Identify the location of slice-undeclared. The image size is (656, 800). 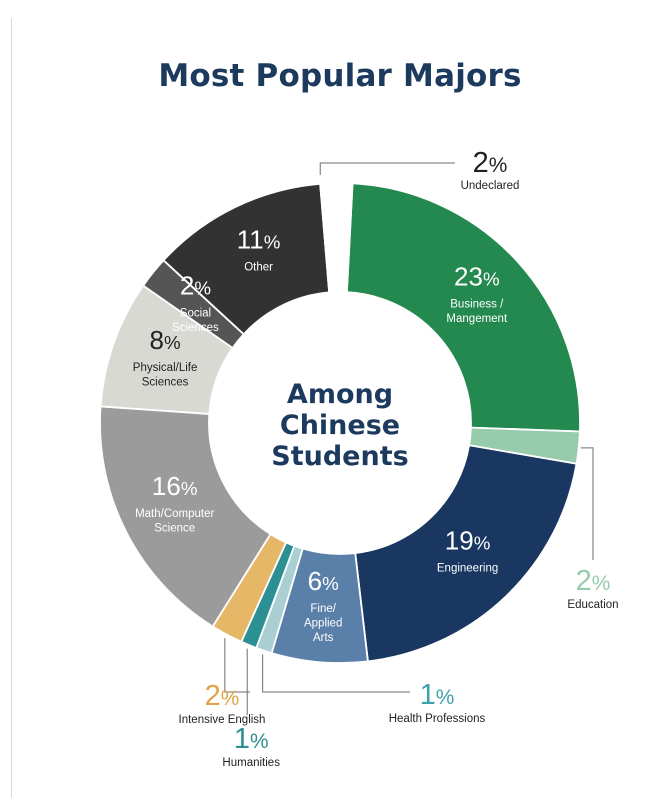
(336, 238).